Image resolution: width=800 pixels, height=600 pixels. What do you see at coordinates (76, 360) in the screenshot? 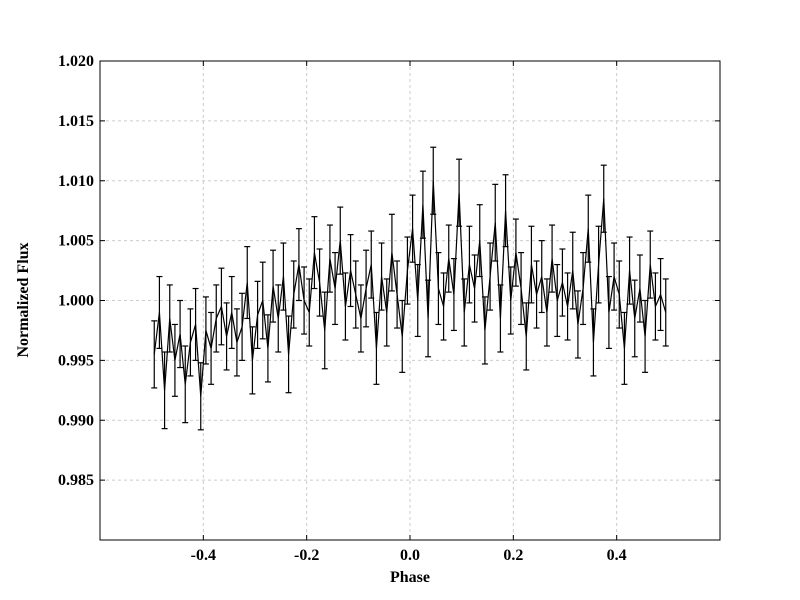
I see `y-tick-label: 0.995` at bounding box center [76, 360].